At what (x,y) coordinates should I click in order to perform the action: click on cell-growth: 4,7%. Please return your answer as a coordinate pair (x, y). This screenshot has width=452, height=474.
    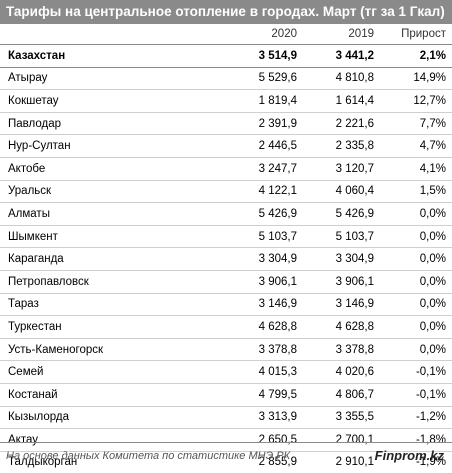
    Looking at the image, I should click on (416, 146).